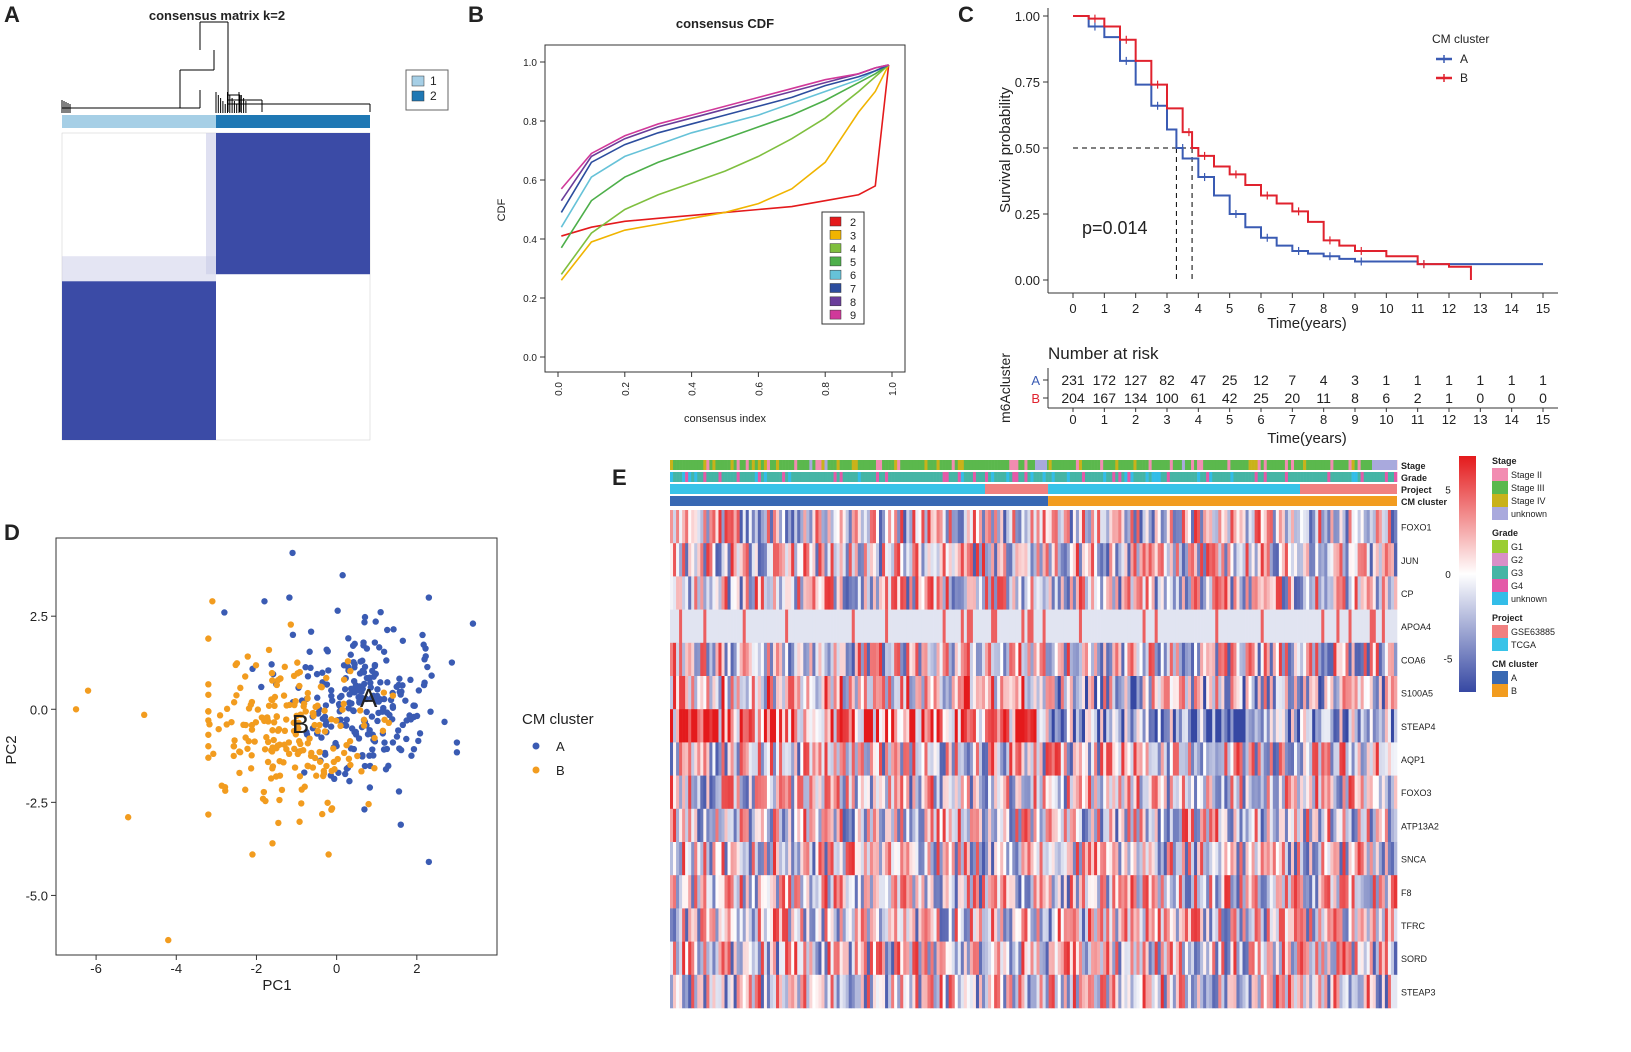 This screenshot has height=1052, width=1631. I want to click on centroid-label-B: B, so click(300, 724).